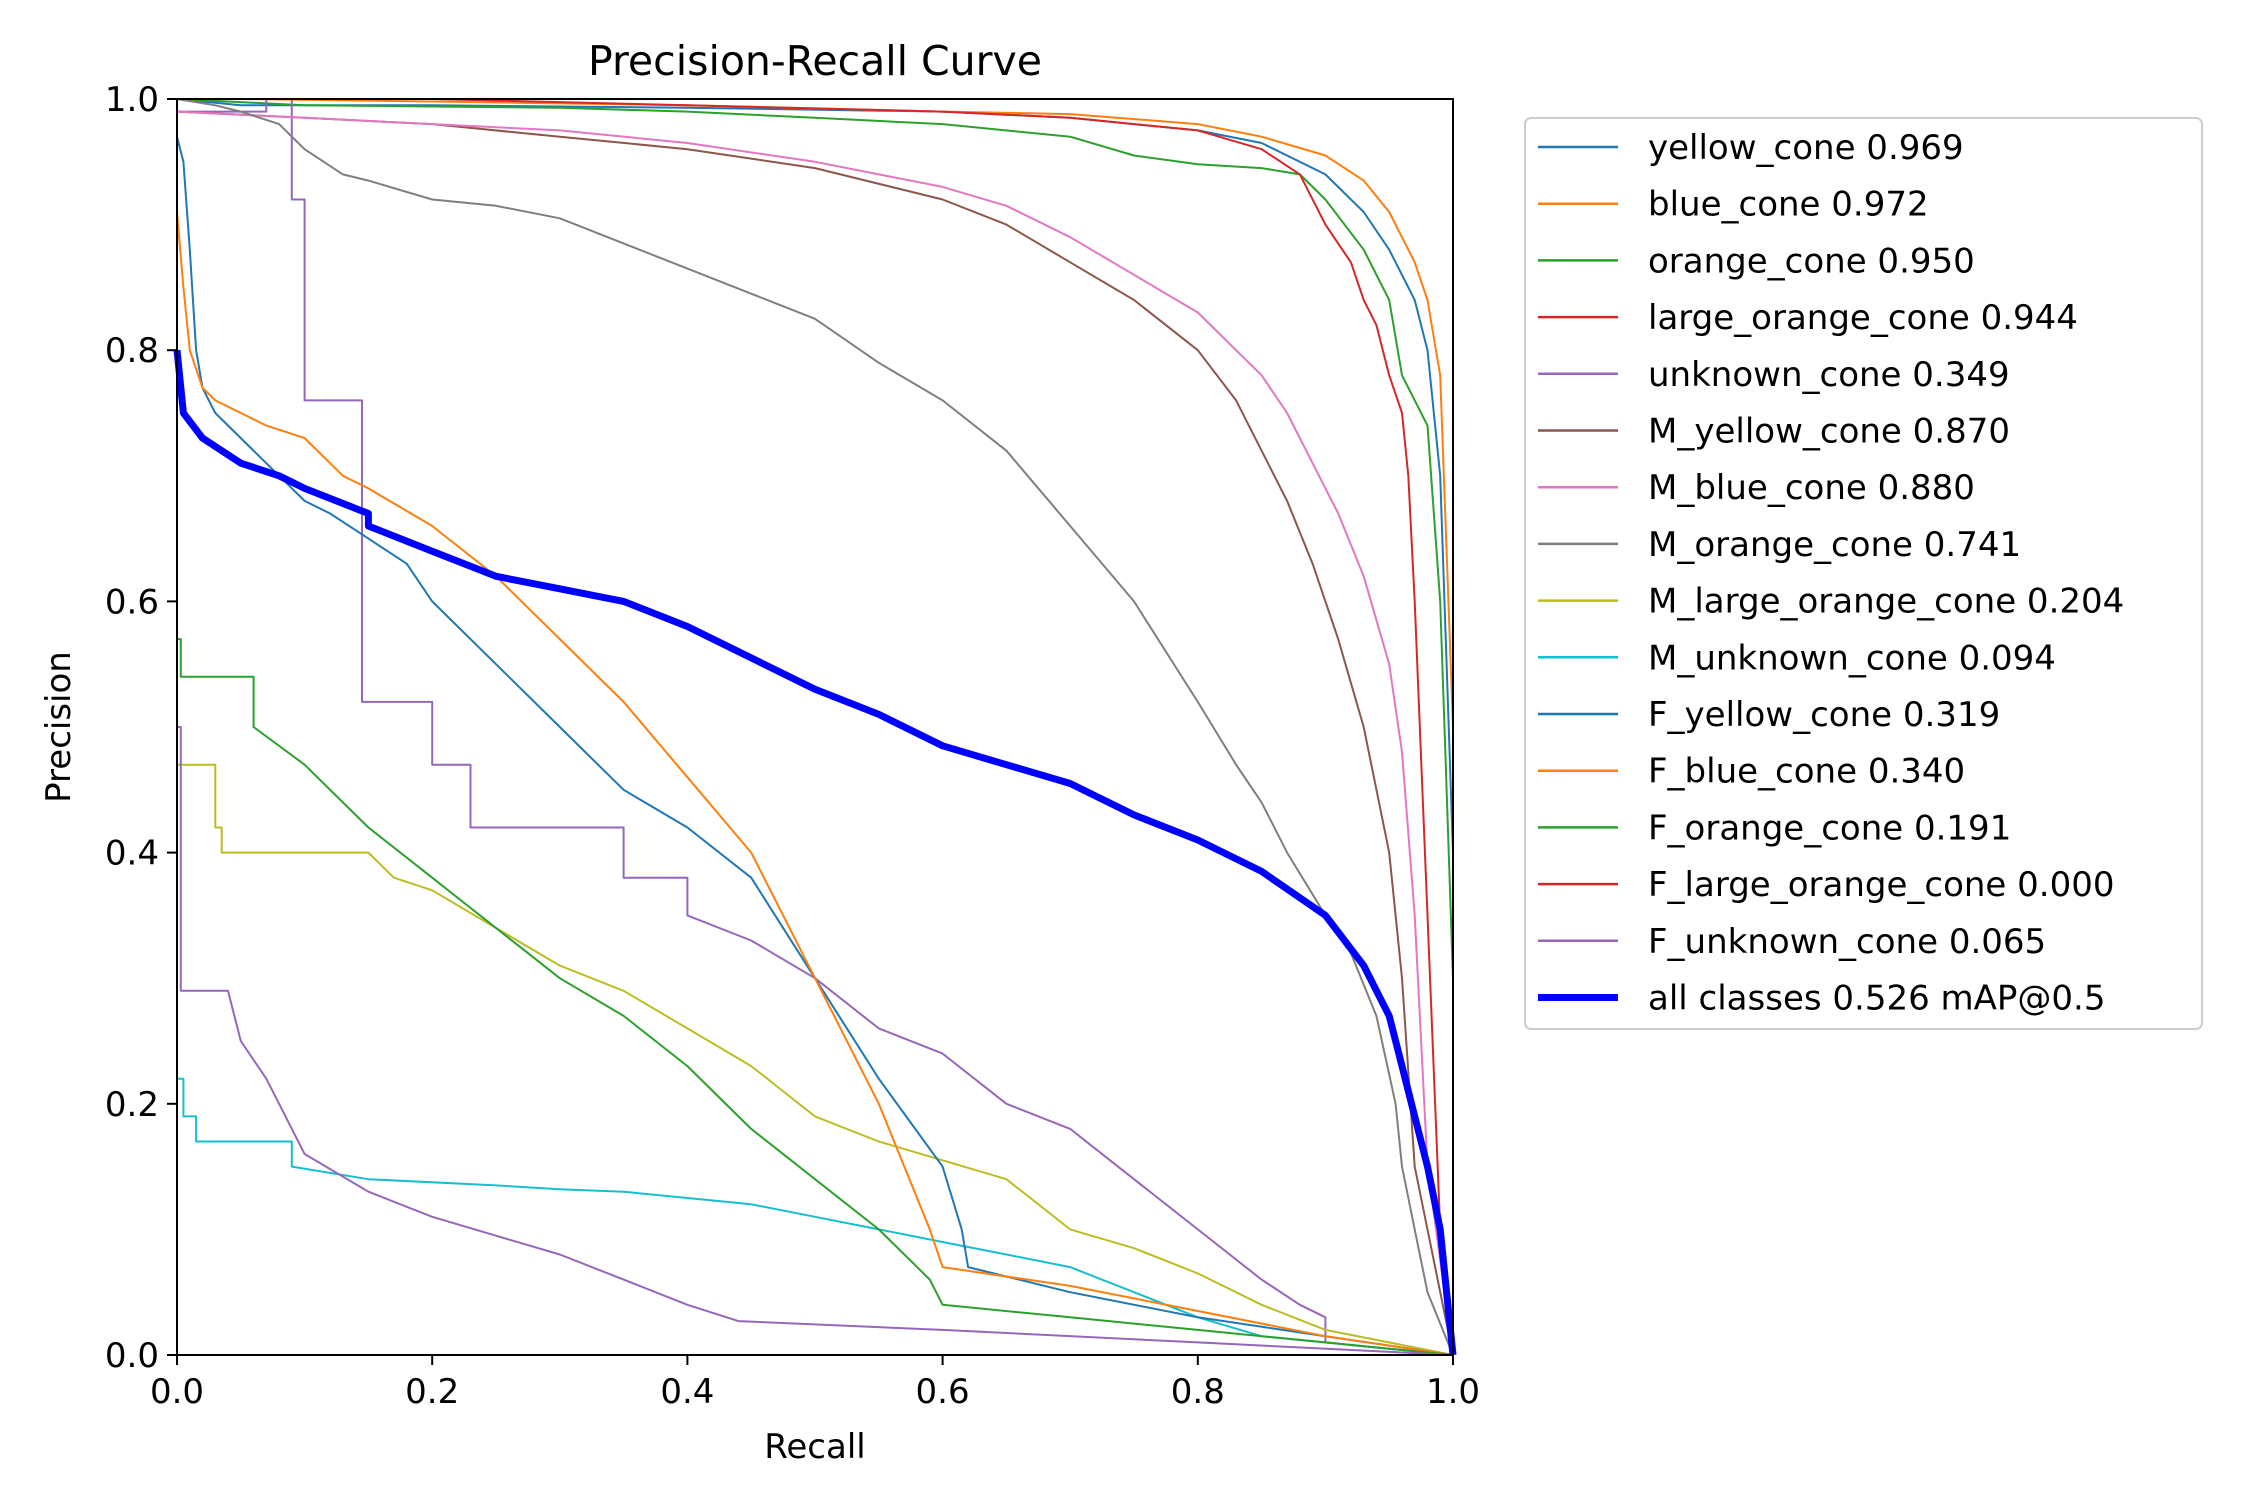 The width and height of the screenshot is (2250, 1500). I want to click on y-tick-label: 0.2, so click(132, 1105).